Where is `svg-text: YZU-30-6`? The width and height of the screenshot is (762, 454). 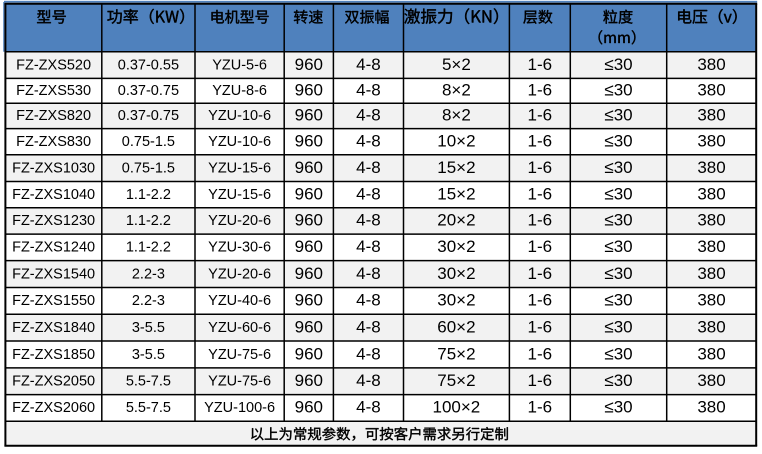 svg-text: YZU-30-6 is located at coordinates (239, 248).